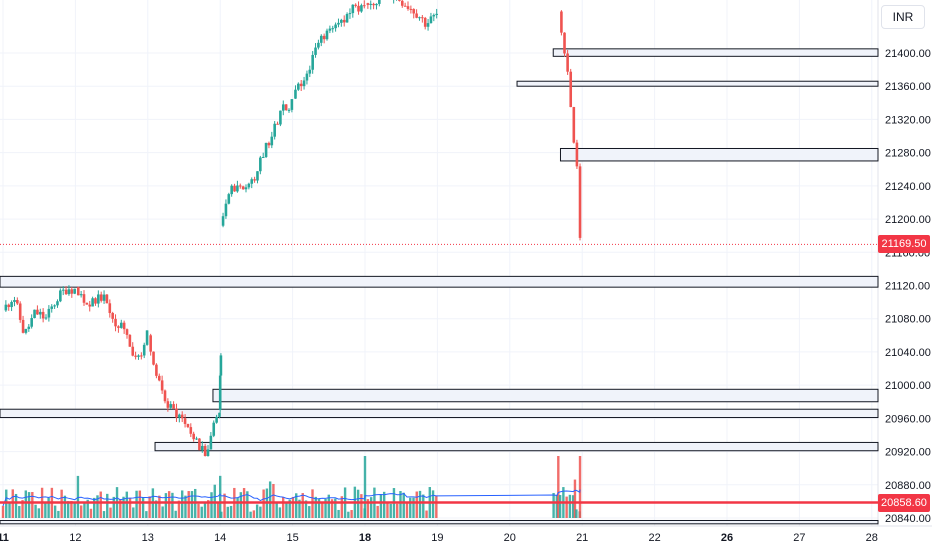  Describe the element at coordinates (510, 538) in the screenshot. I see `time-tick-label: 20` at that location.